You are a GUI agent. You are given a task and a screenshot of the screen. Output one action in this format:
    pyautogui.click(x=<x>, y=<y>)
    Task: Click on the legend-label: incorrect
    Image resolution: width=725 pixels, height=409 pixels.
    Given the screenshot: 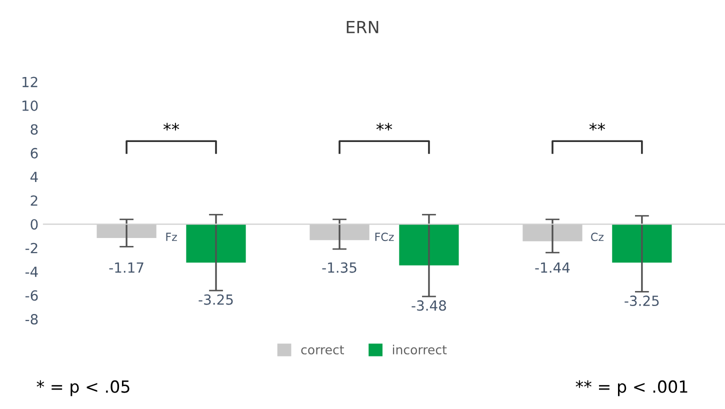 What is the action you would take?
    pyautogui.click(x=419, y=349)
    